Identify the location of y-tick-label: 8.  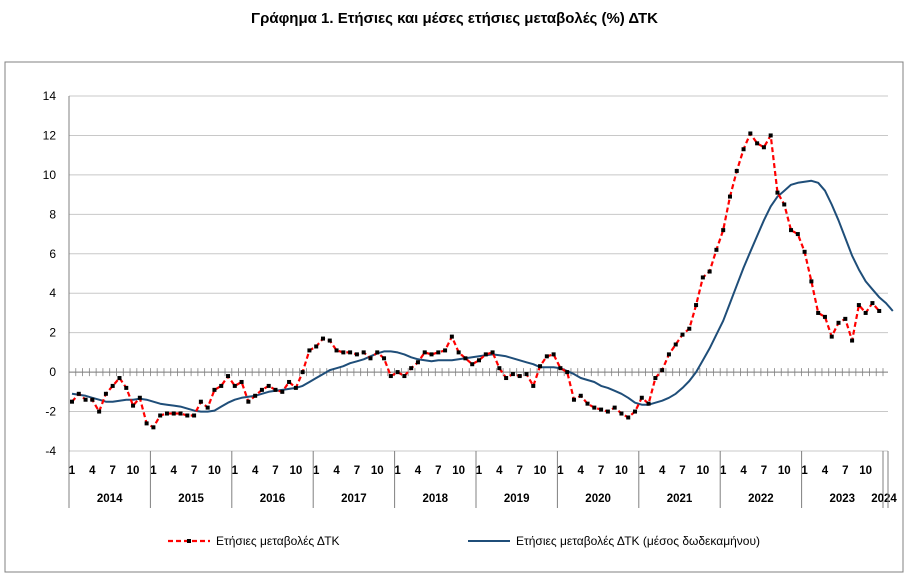
(52, 214).